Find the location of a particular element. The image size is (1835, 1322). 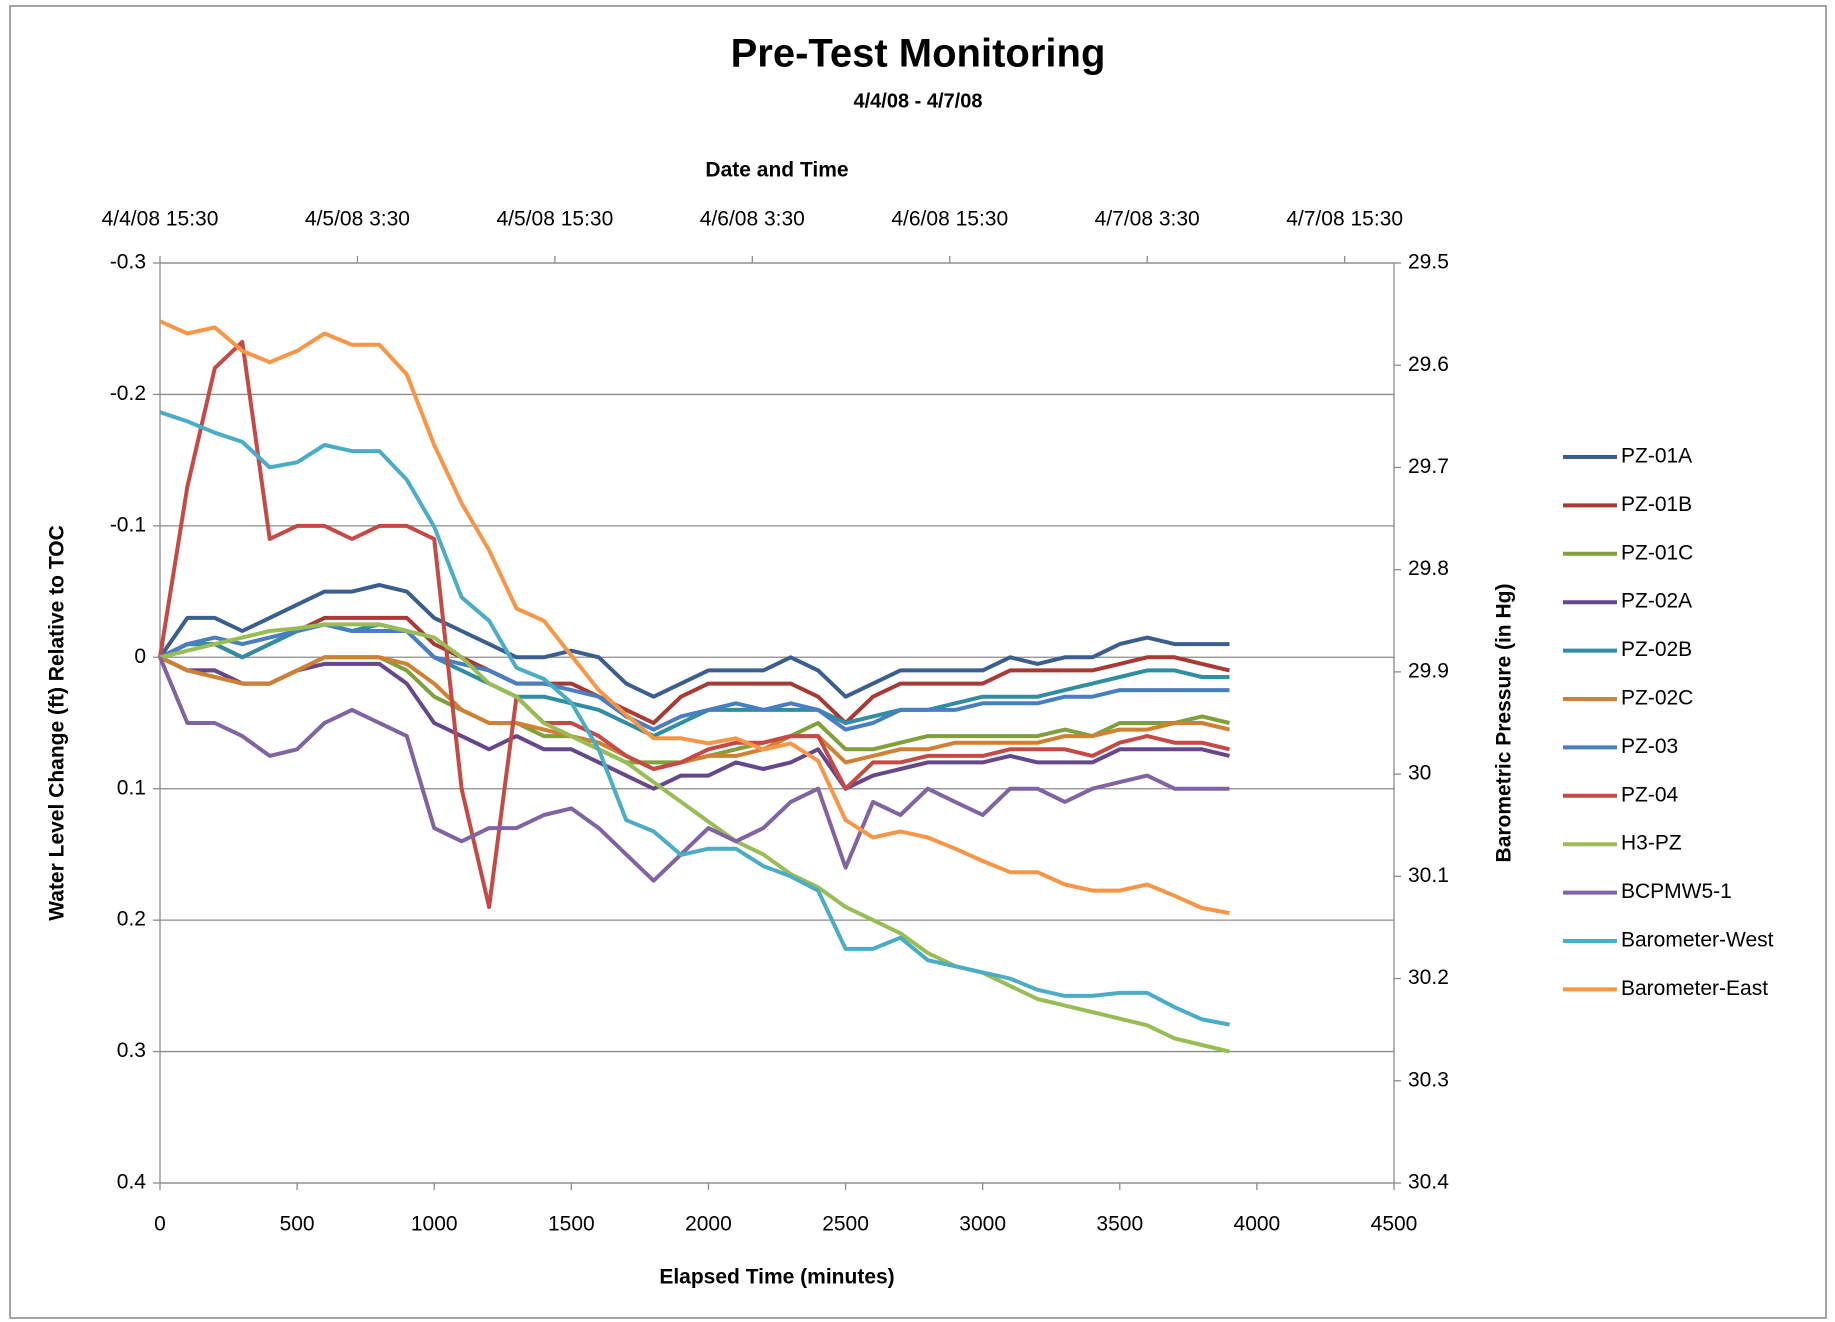

x-tick-label: 1000 is located at coordinates (434, 1224).